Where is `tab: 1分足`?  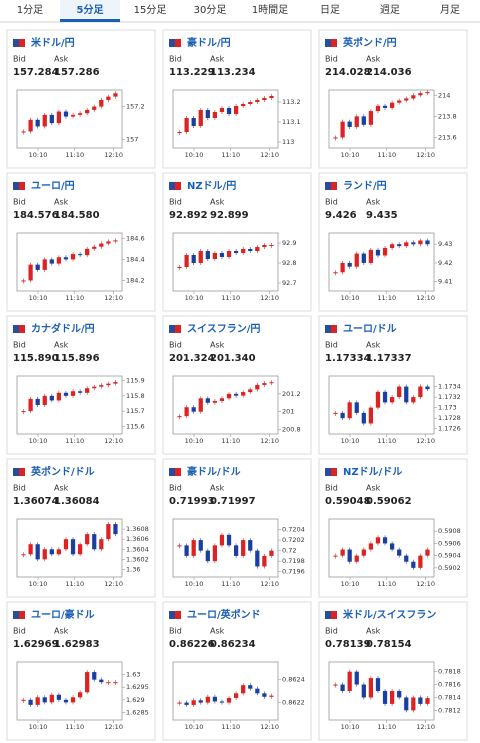
tab: 1分足 is located at coordinates (30, 10).